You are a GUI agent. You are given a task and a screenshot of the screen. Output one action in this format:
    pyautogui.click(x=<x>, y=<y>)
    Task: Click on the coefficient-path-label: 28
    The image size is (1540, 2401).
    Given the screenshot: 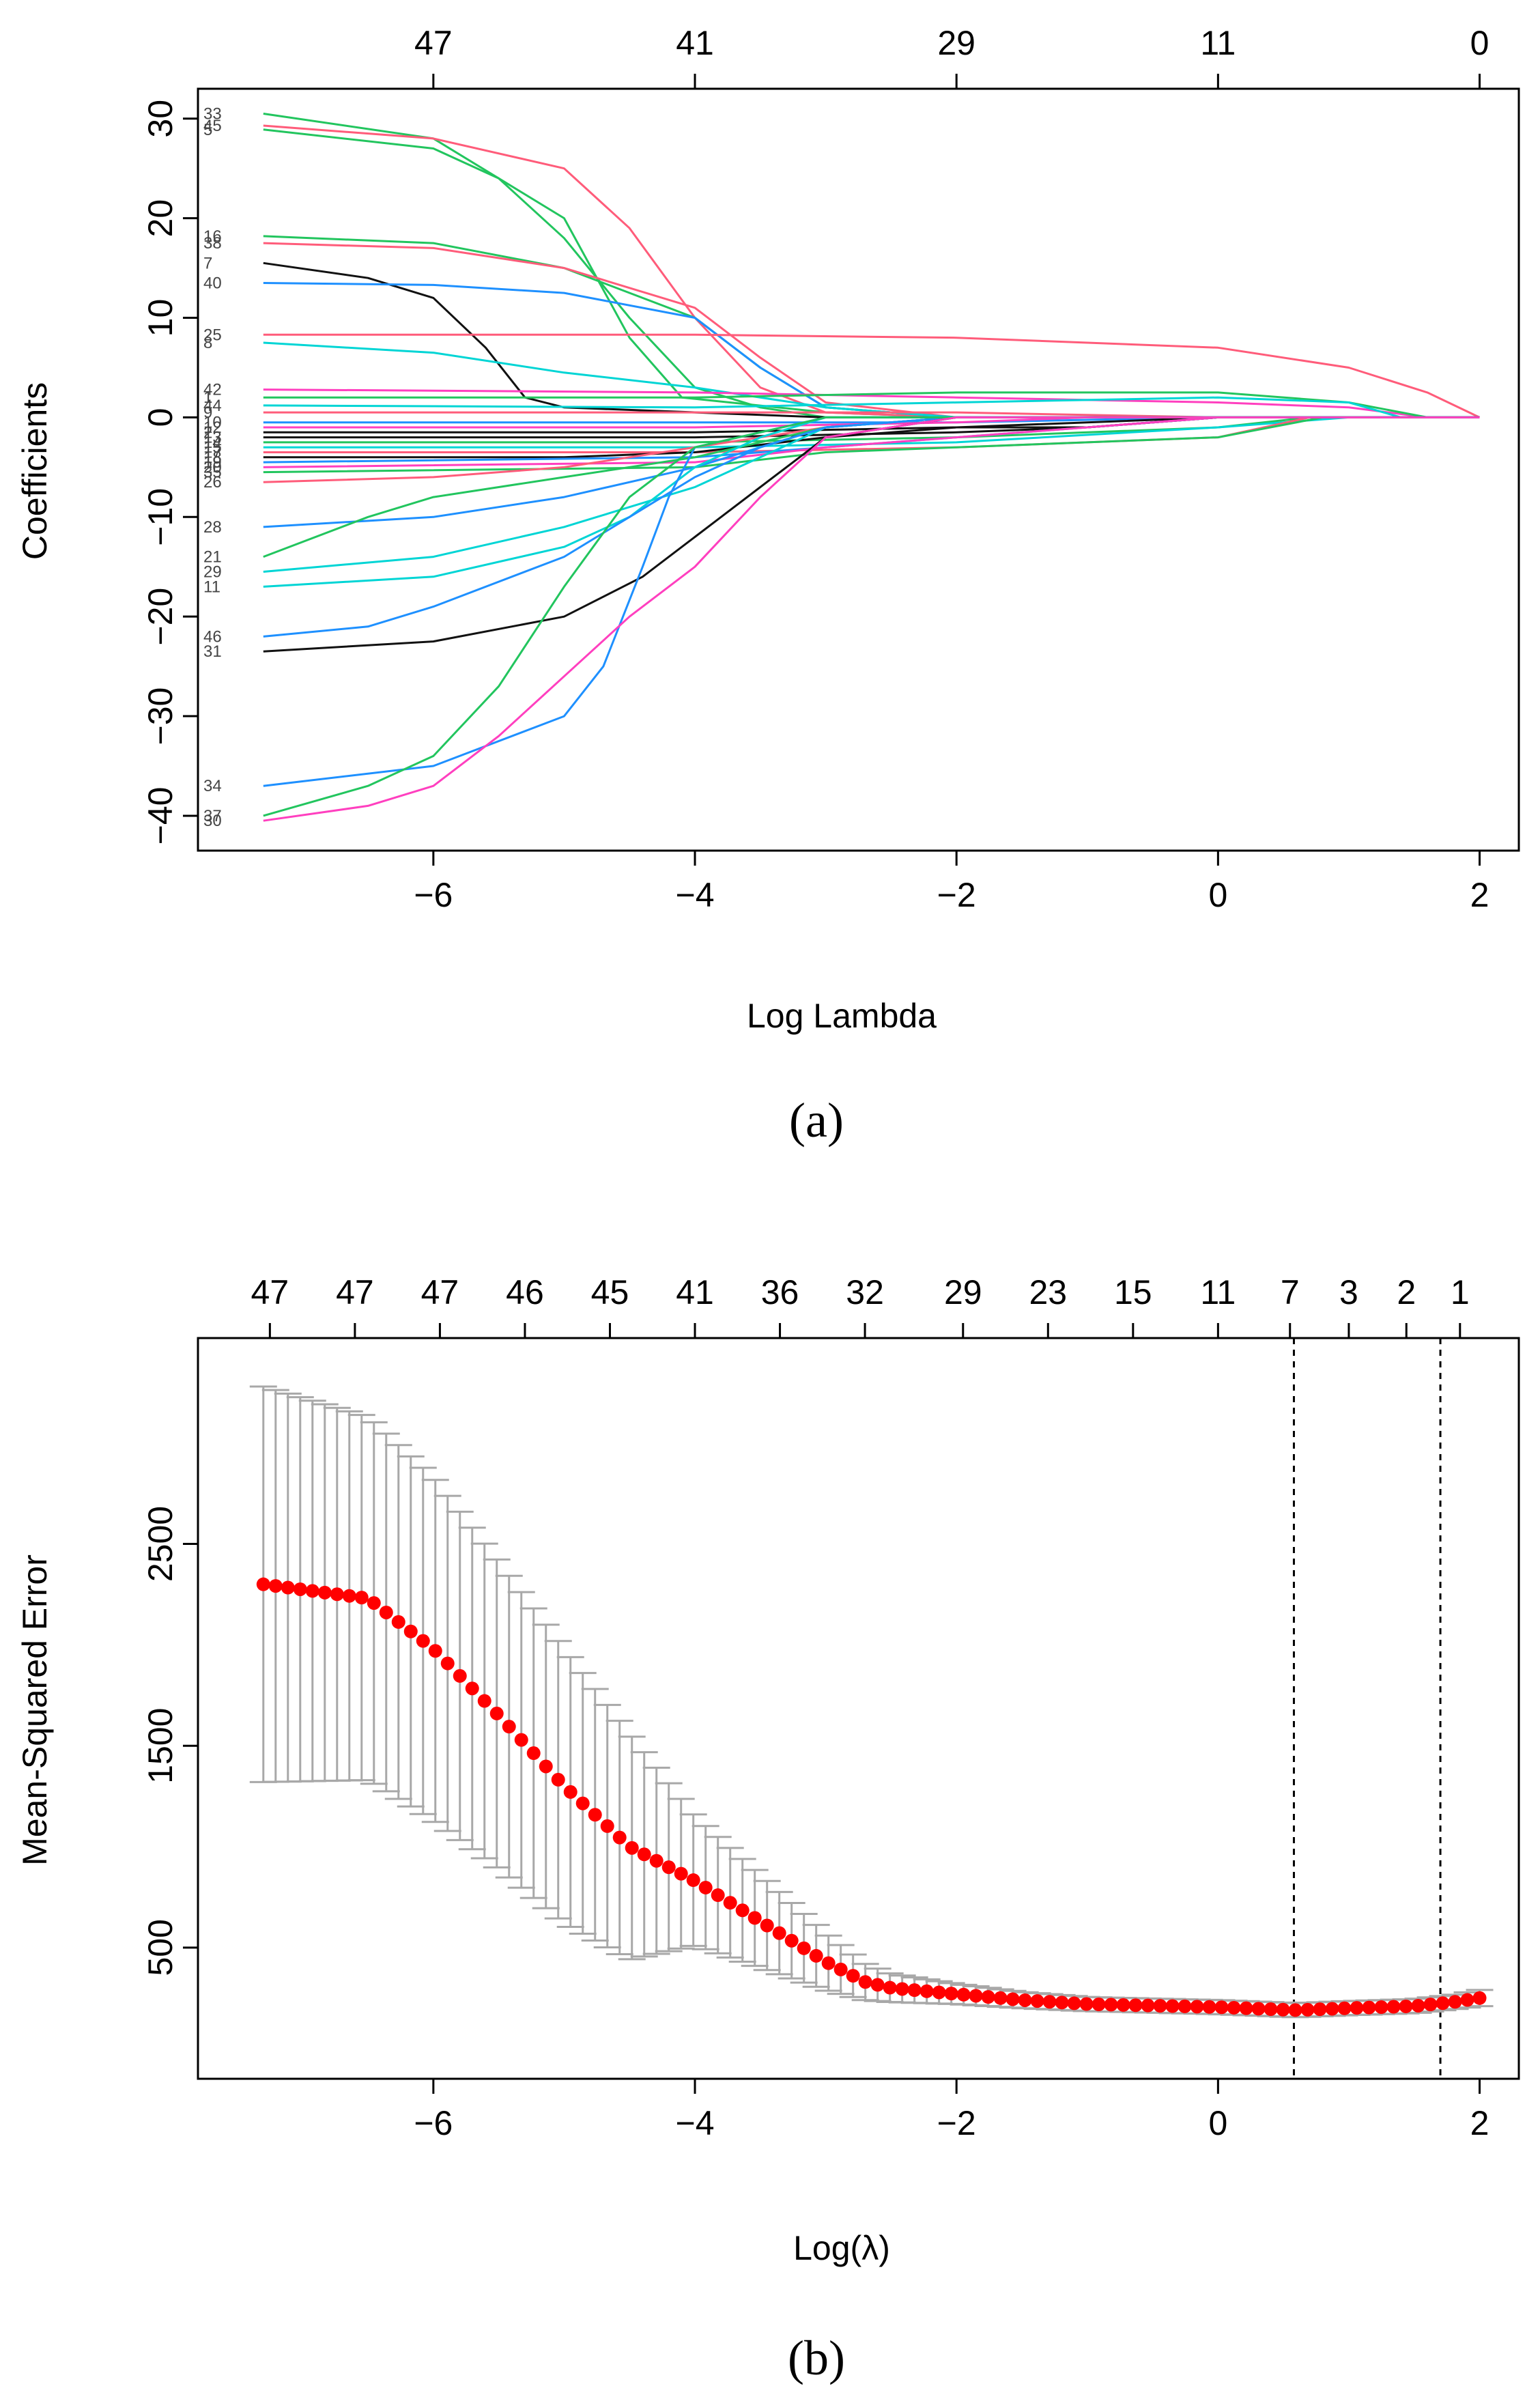 What is the action you would take?
    pyautogui.click(x=212, y=527)
    